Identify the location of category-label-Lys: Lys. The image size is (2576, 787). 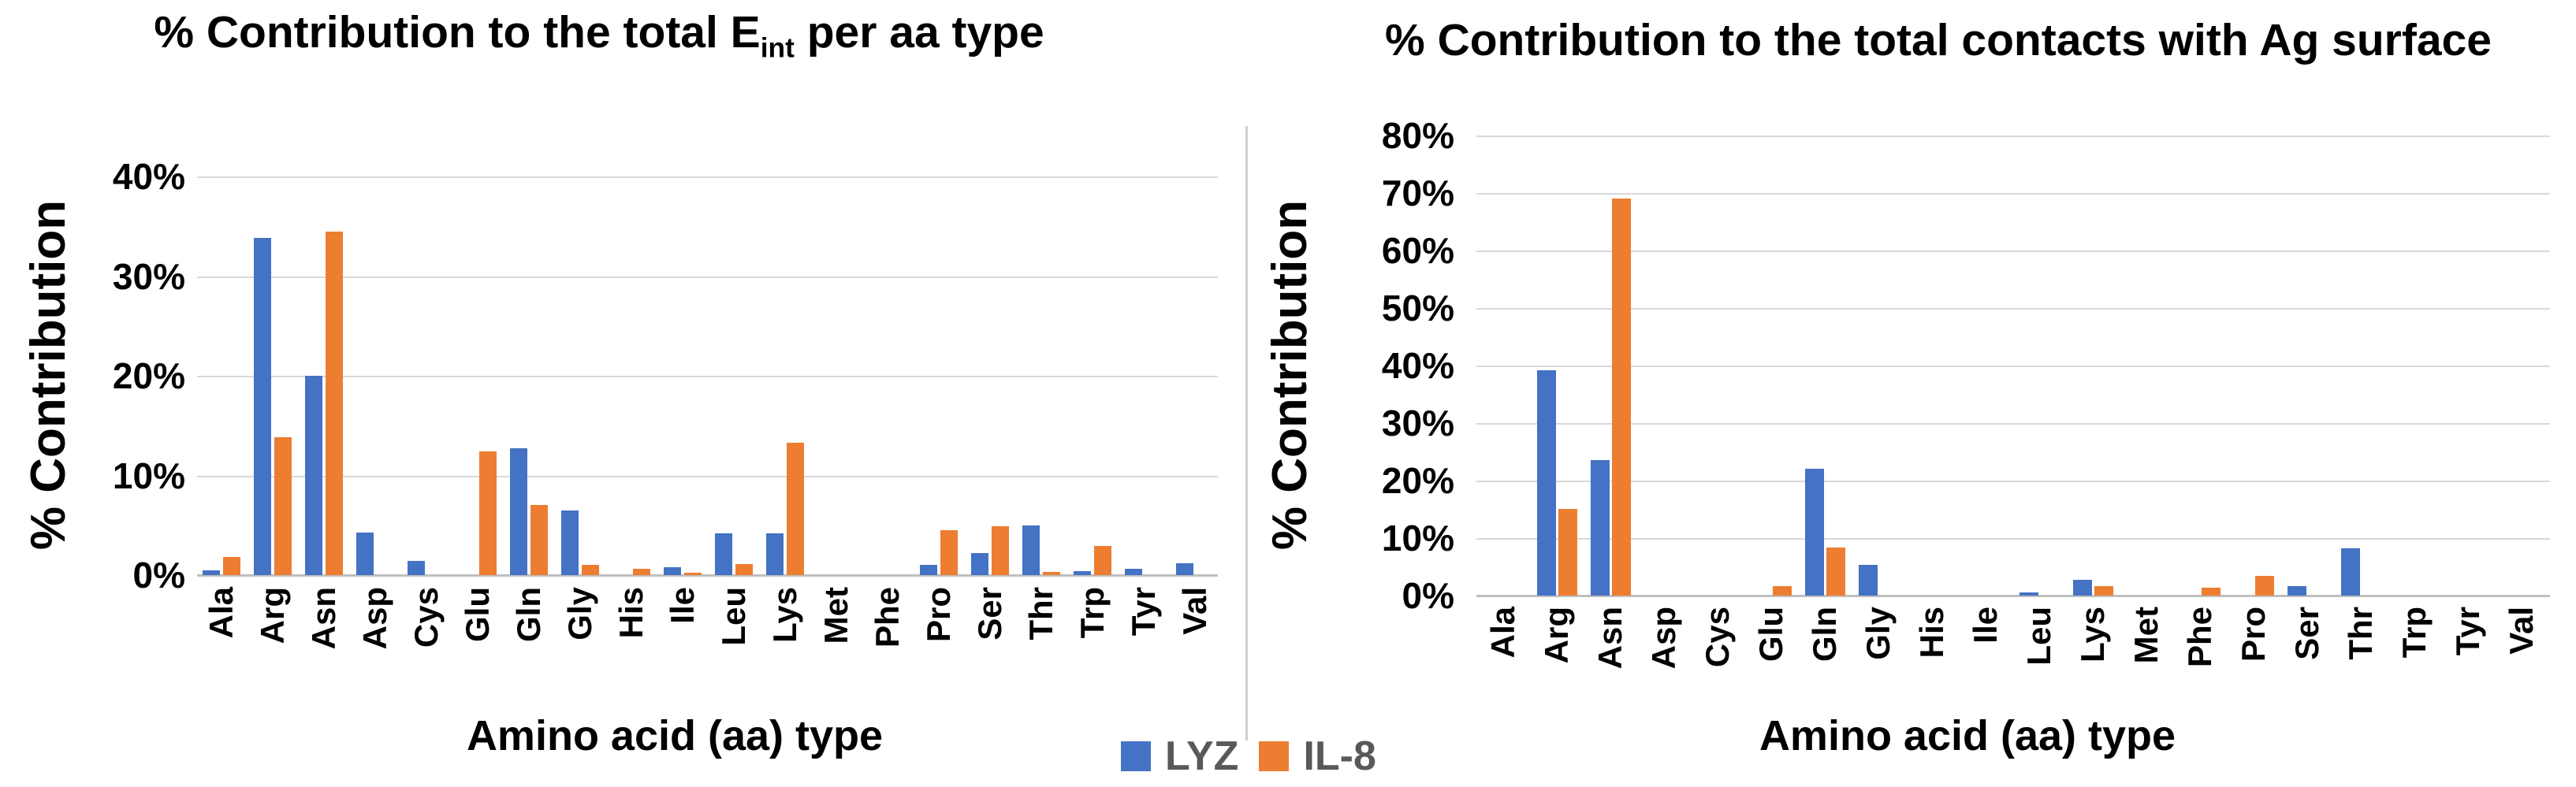
(784, 615).